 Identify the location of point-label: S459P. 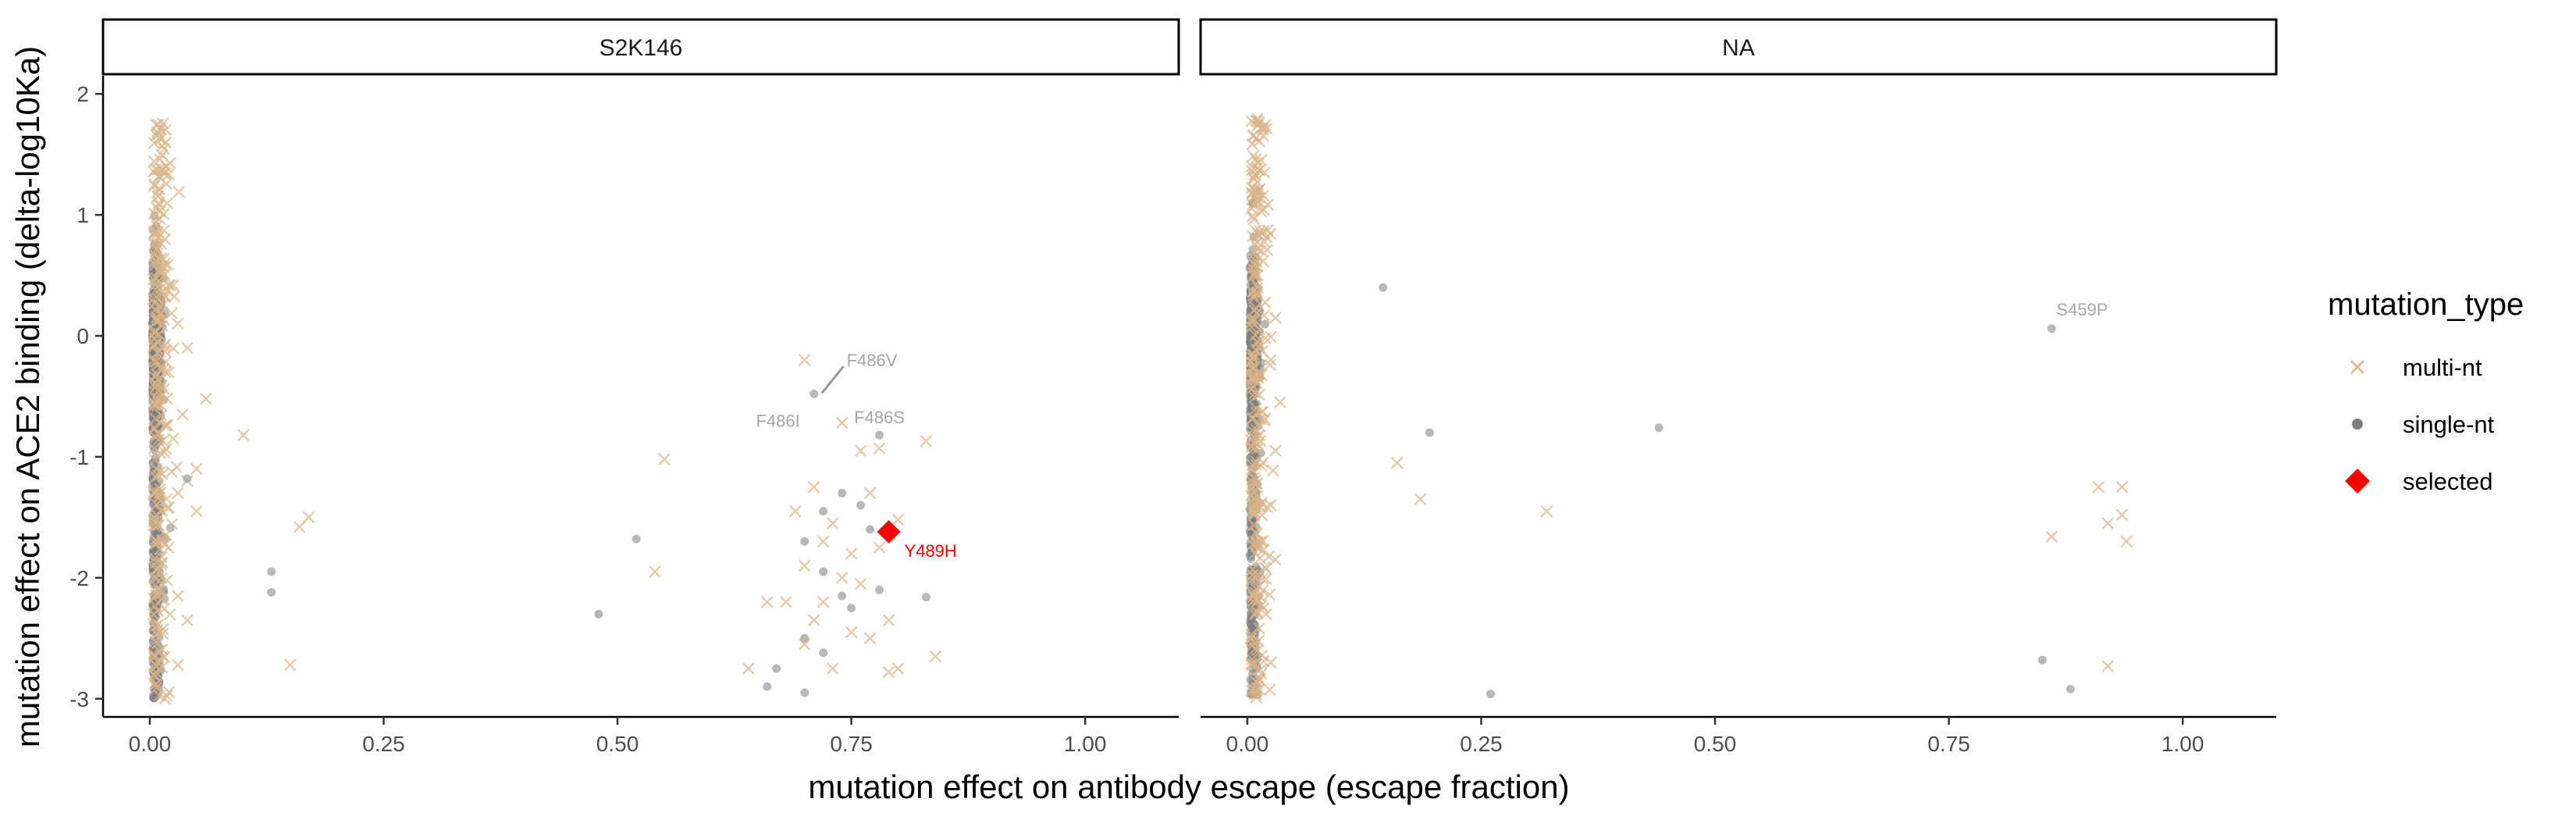
(2082, 309).